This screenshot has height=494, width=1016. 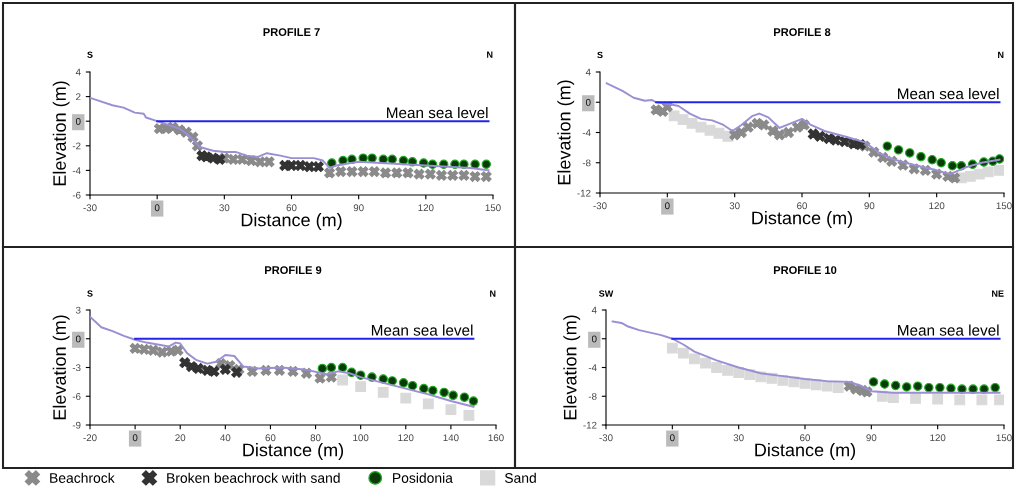 What do you see at coordinates (315, 438) in the screenshot?
I see `x-tick-label: 80` at bounding box center [315, 438].